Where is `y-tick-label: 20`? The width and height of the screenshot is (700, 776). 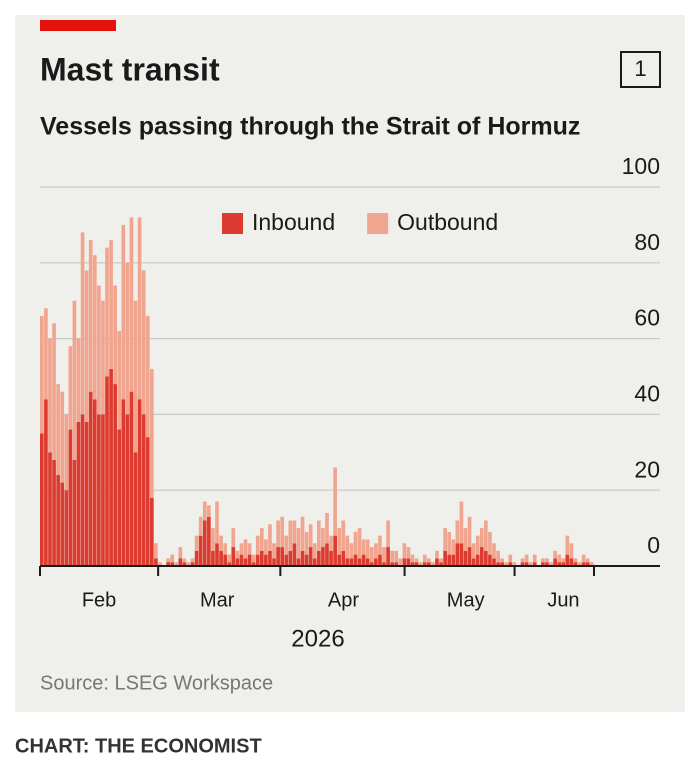 y-tick-label: 20 is located at coordinates (647, 469).